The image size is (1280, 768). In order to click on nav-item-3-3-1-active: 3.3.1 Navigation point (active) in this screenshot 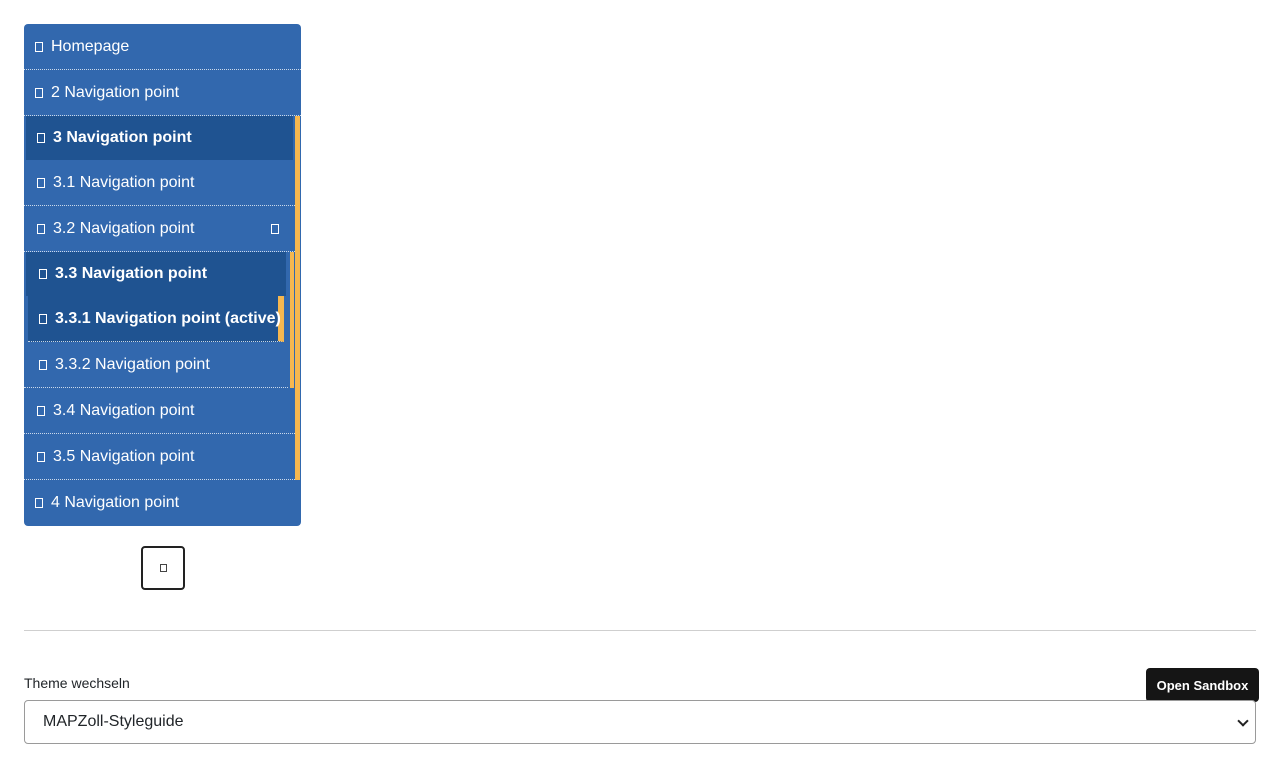, I will do `click(156, 319)`.